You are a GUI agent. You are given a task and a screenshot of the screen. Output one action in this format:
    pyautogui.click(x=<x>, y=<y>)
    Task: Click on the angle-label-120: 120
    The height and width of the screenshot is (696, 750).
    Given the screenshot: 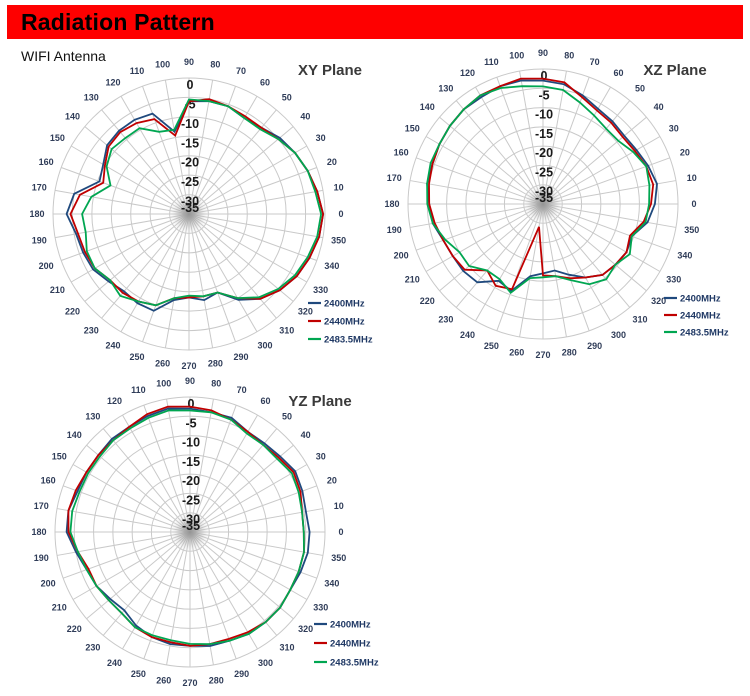 What is the action you would take?
    pyautogui.click(x=467, y=73)
    